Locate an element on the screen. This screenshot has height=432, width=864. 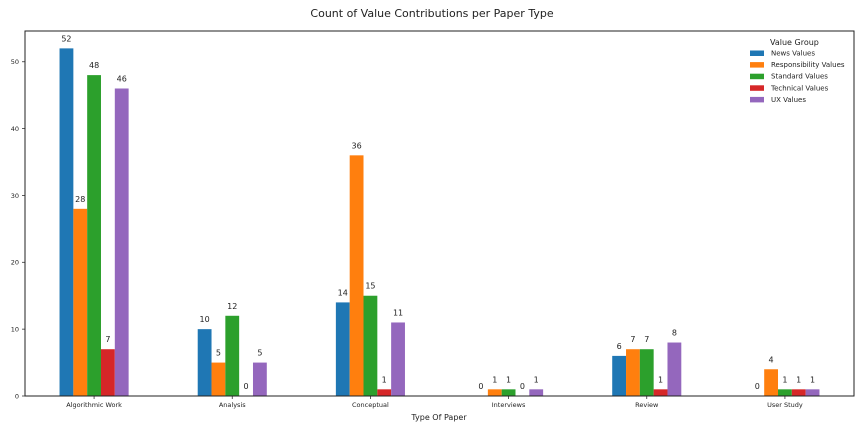
x-tick-label: Interviews is located at coordinates (509, 405).